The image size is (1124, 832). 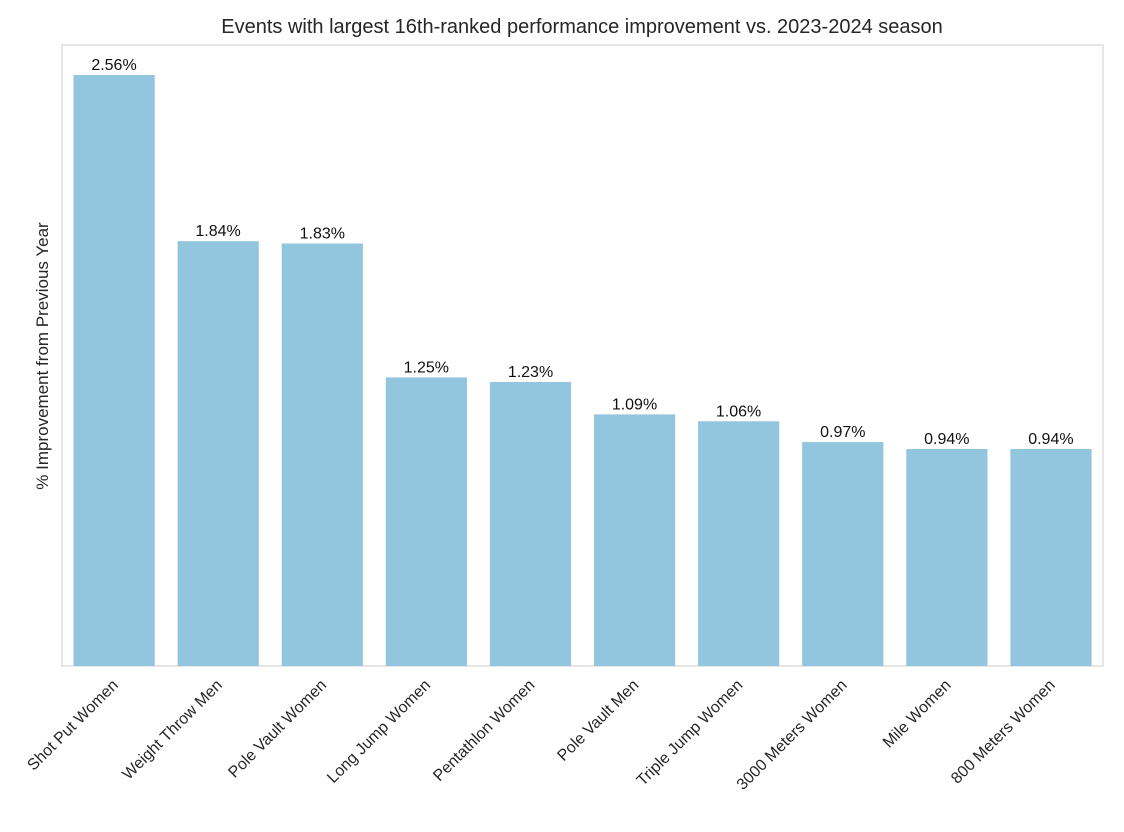 What do you see at coordinates (946, 439) in the screenshot?
I see `data-label-8: 0.94%` at bounding box center [946, 439].